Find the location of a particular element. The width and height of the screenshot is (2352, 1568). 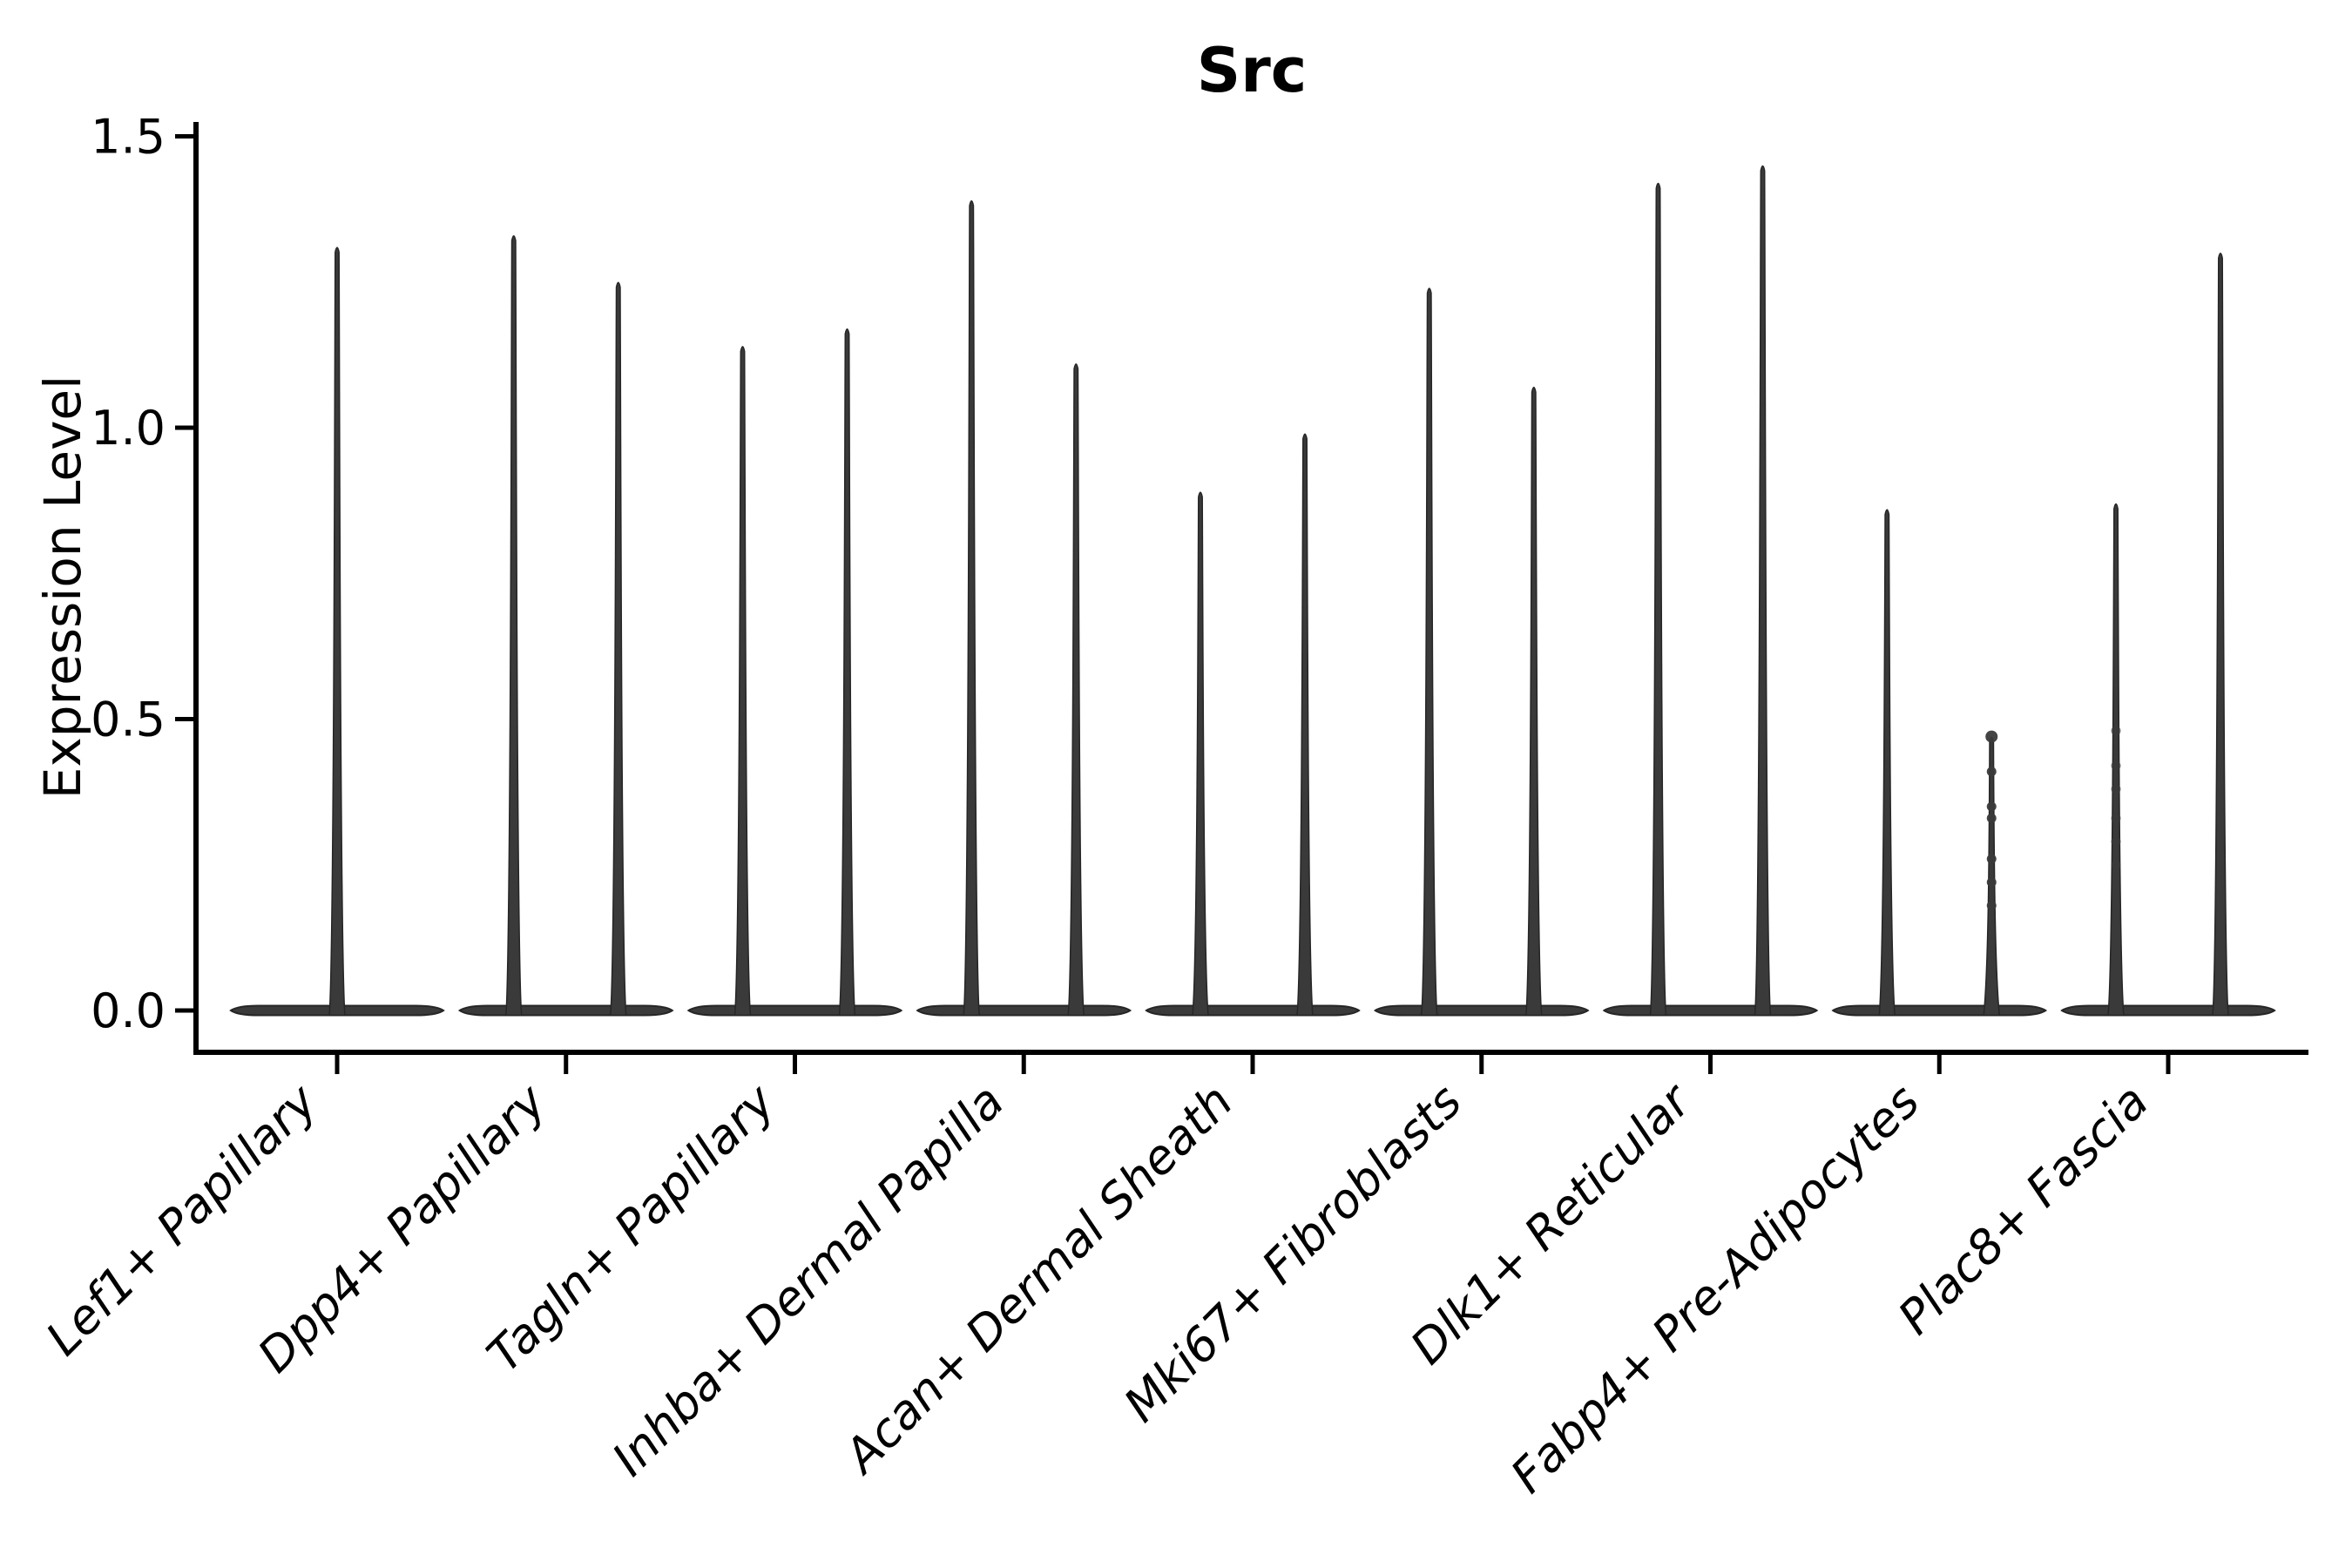

chart-title: Src is located at coordinates (1252, 70).